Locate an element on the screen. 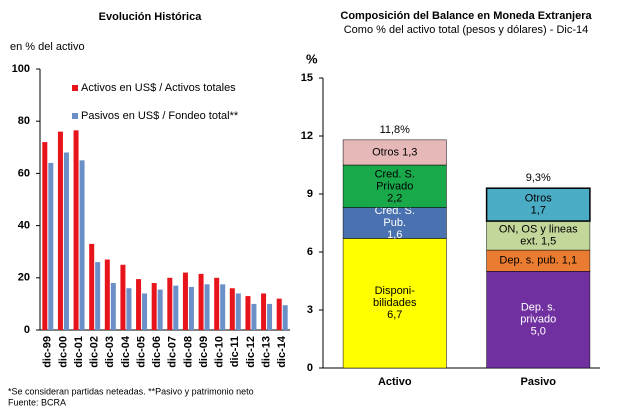  segment-name: Dep. s. pub. is located at coordinates (528, 261).